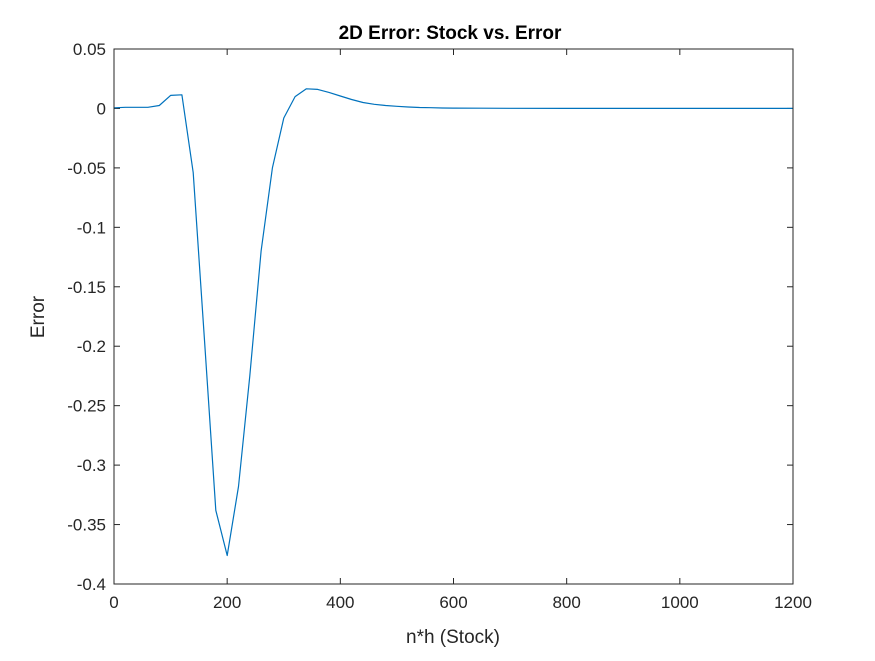 This screenshot has width=875, height=661. I want to click on chart-title: 2D Error: Stock vs. Error, so click(450, 33).